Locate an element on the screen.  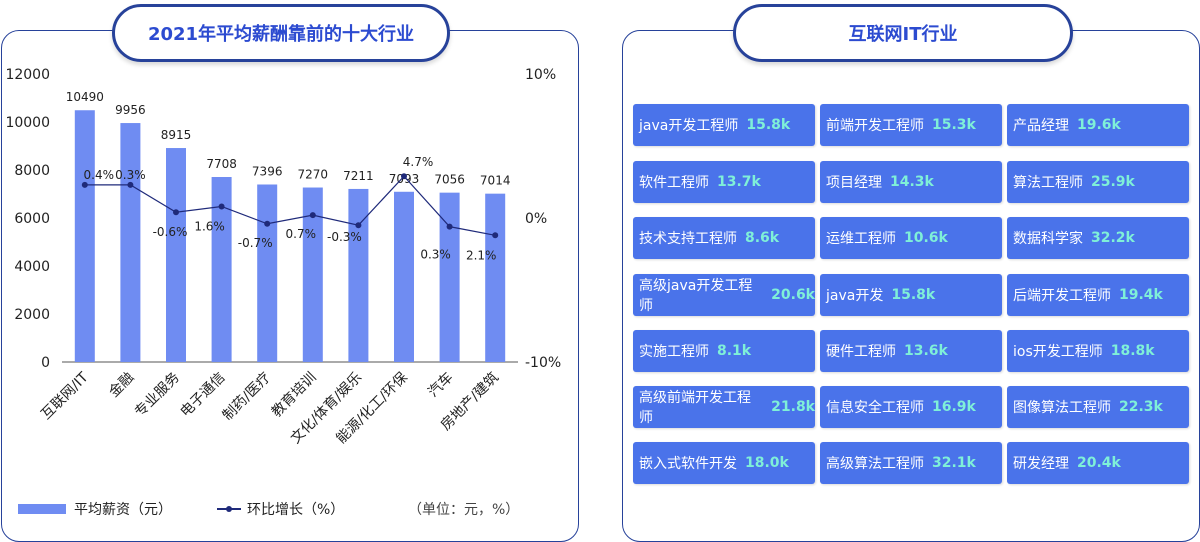
legend-line-swatch is located at coordinates (229, 509).